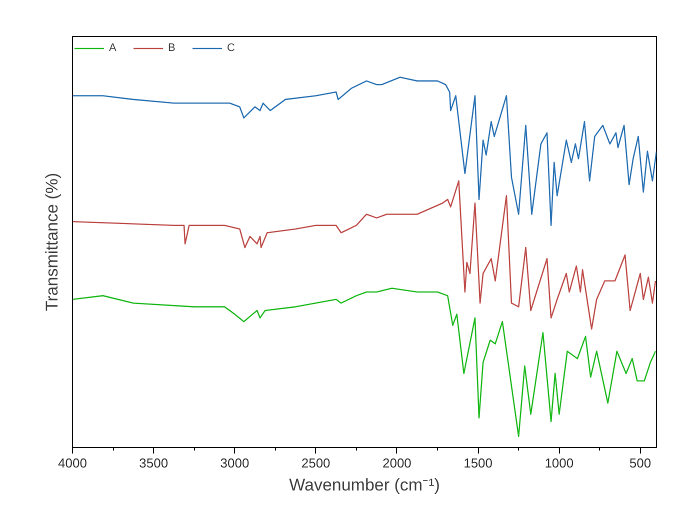 The image size is (678, 509). What do you see at coordinates (364, 485) in the screenshot?
I see `x-axis-title: Wavenumber (cm⁻¹)` at bounding box center [364, 485].